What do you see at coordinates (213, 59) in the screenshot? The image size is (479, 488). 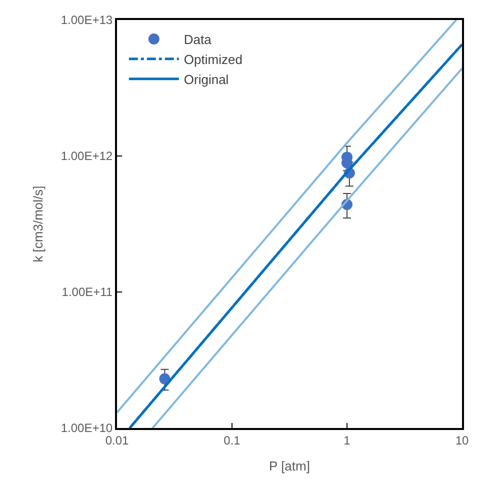 I see `legend-label: Optimized` at bounding box center [213, 59].